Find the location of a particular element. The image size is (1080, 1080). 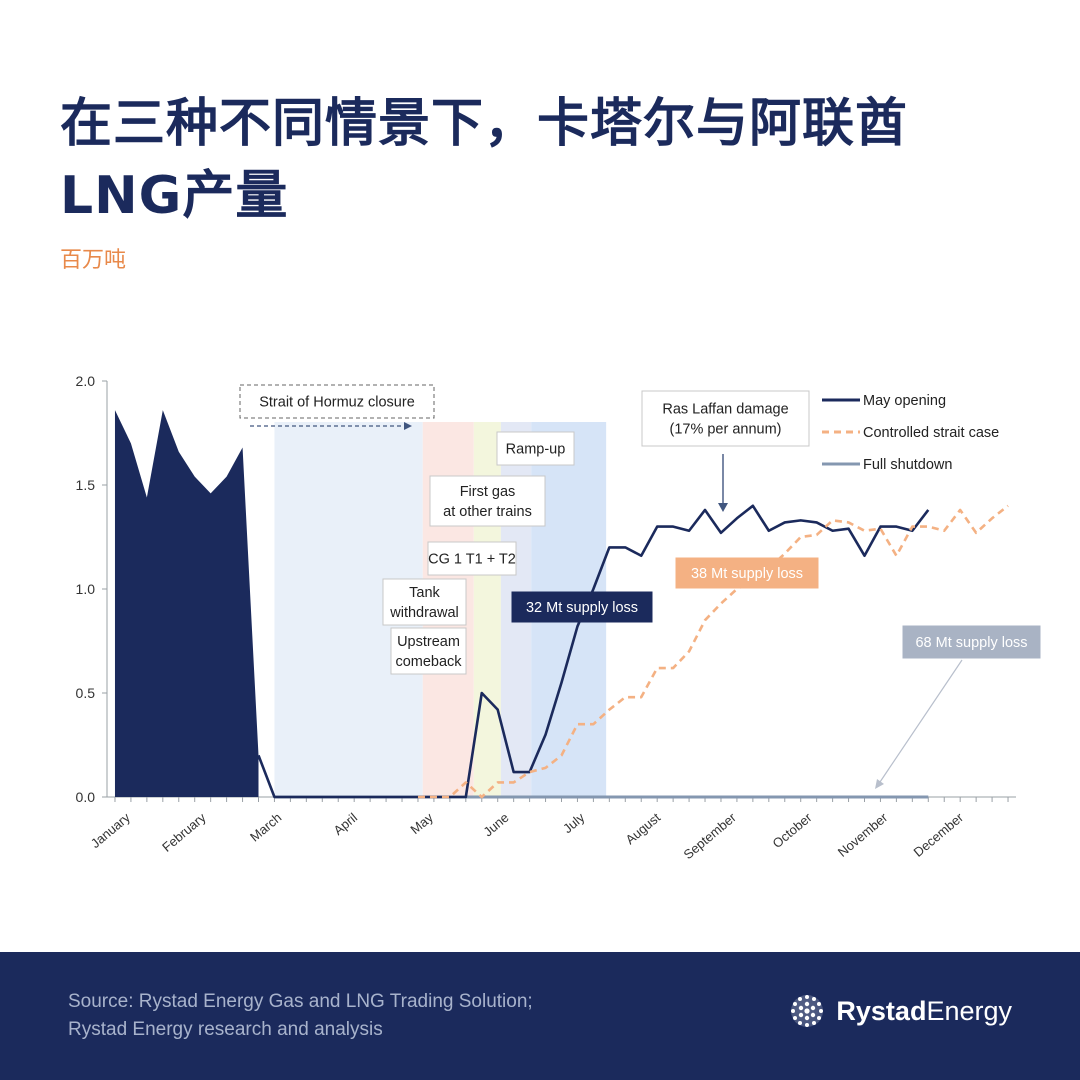

annotation-first-gas: First gas at other trains is located at coordinates (487, 501).